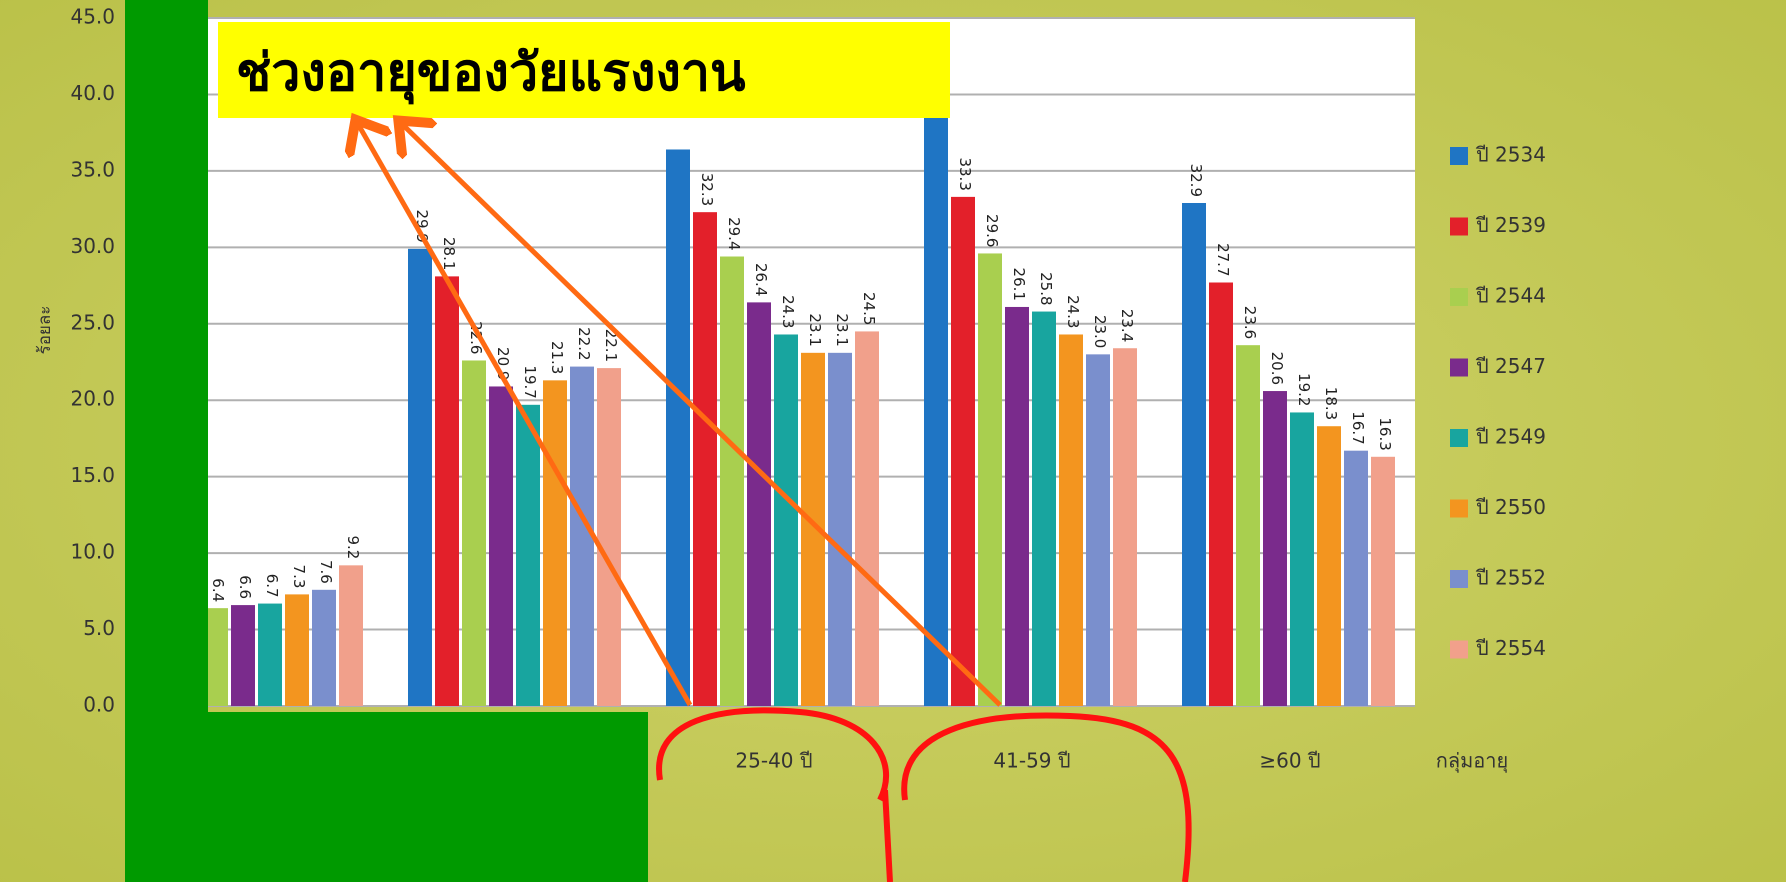 The width and height of the screenshot is (1786, 882). I want to click on data-label: 18.3, so click(1331, 403).